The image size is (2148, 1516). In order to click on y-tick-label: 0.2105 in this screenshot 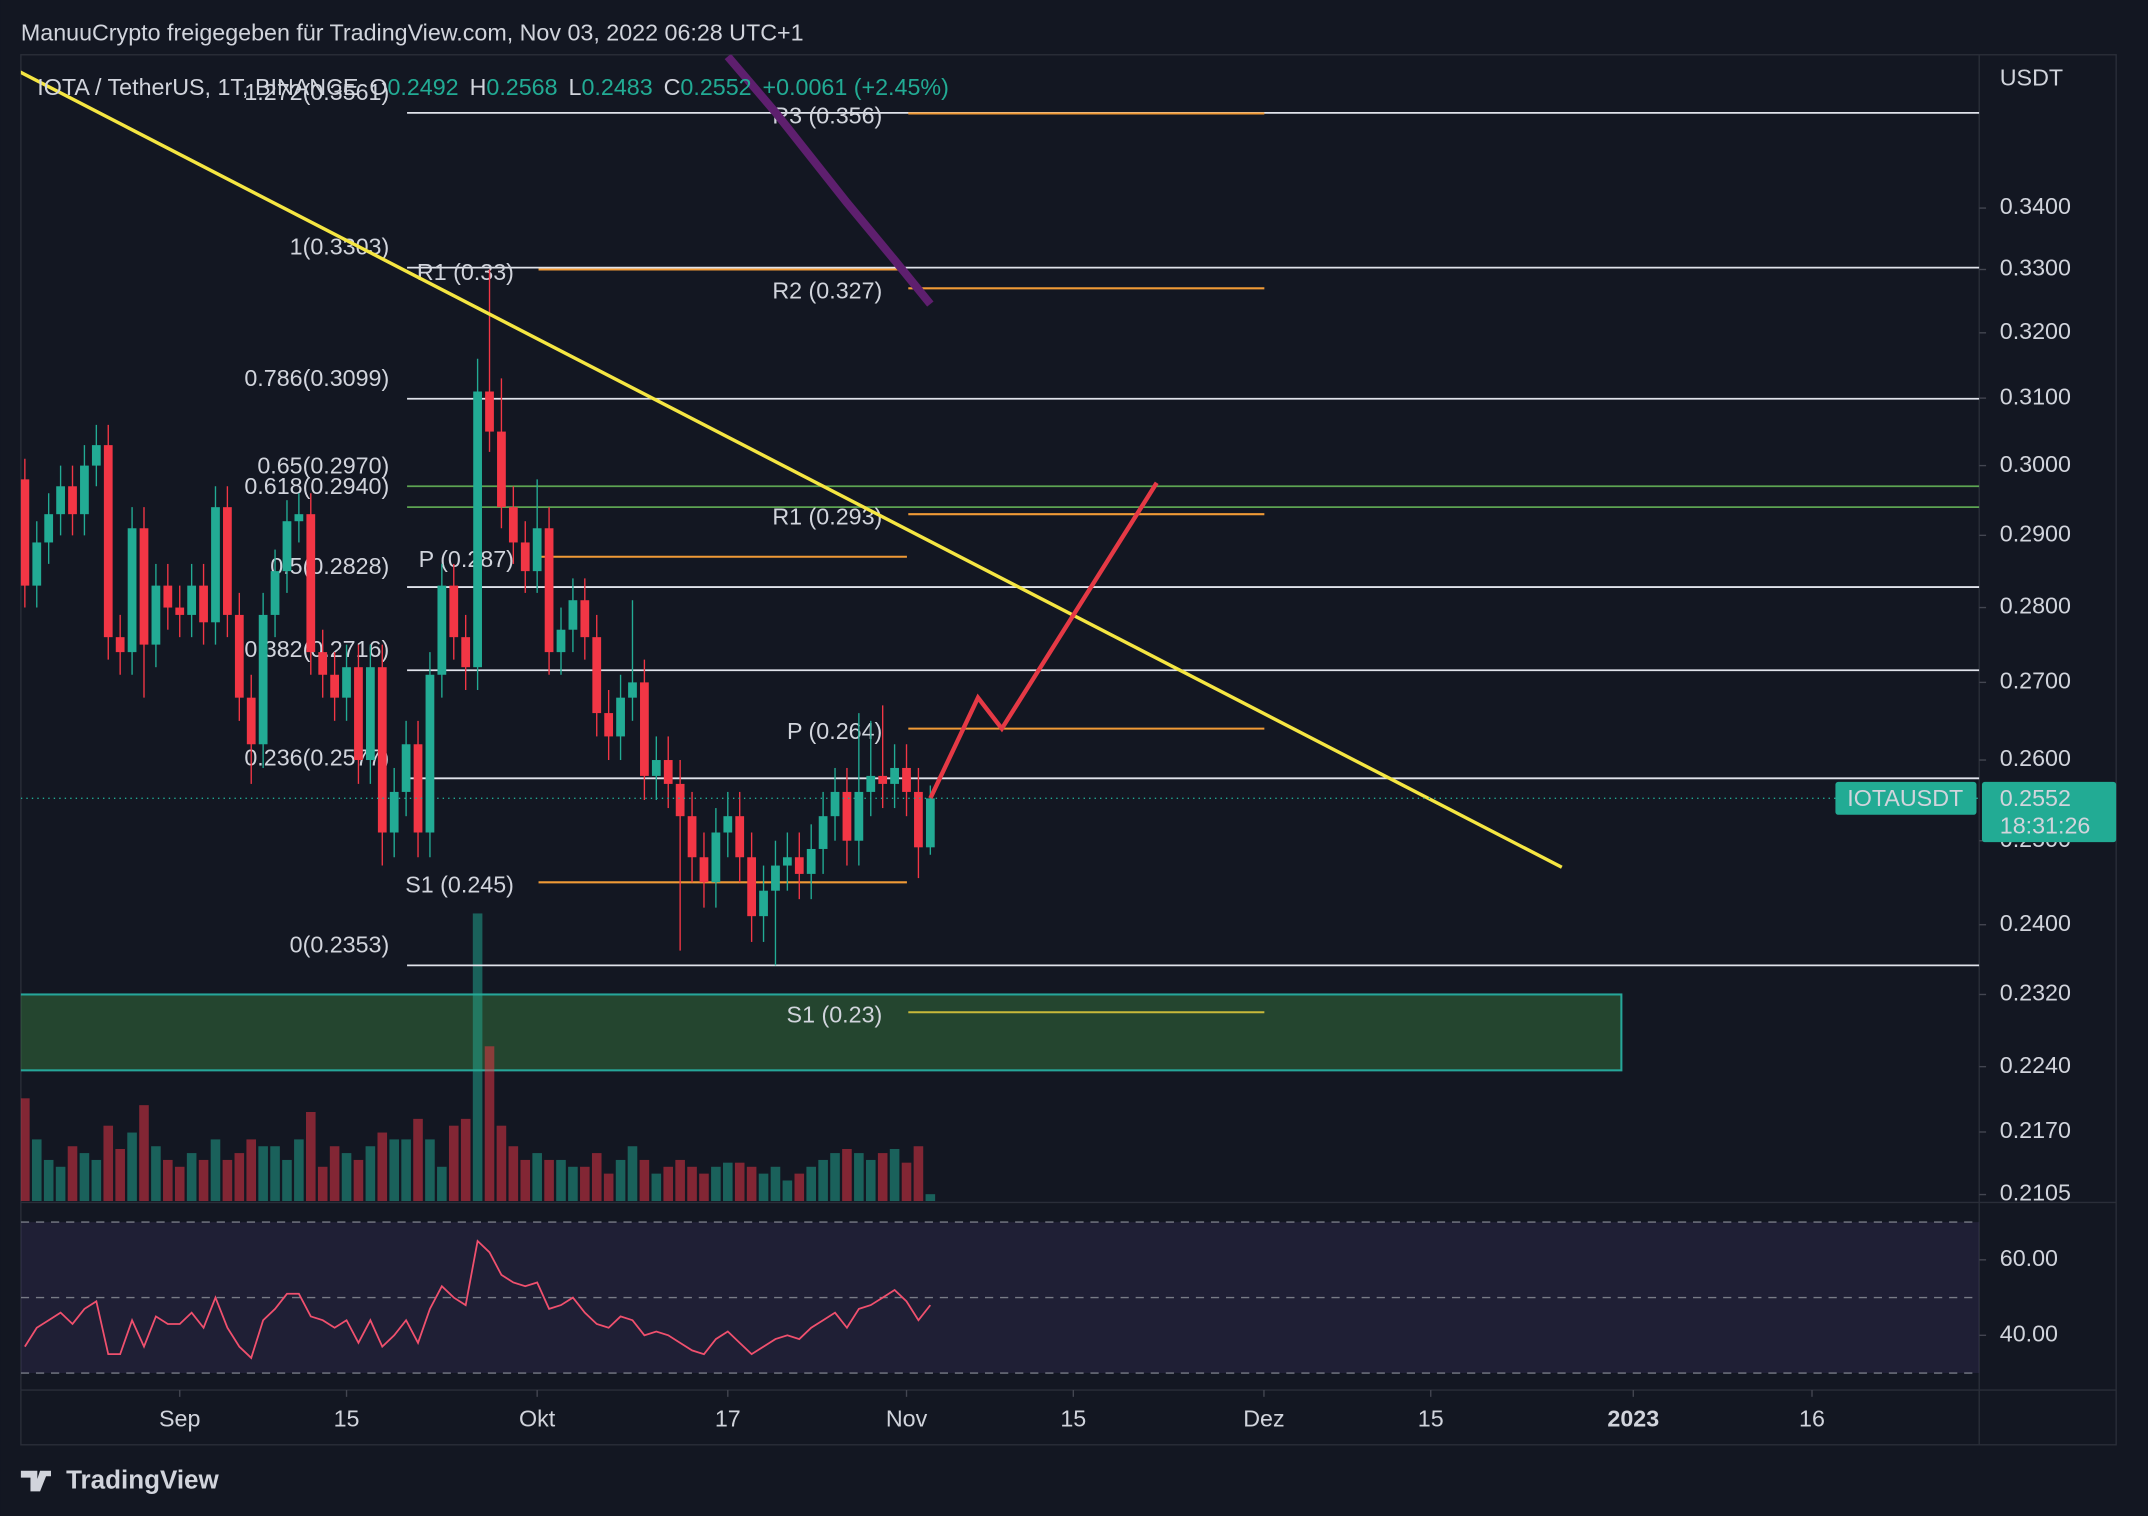, I will do `click(2035, 1193)`.